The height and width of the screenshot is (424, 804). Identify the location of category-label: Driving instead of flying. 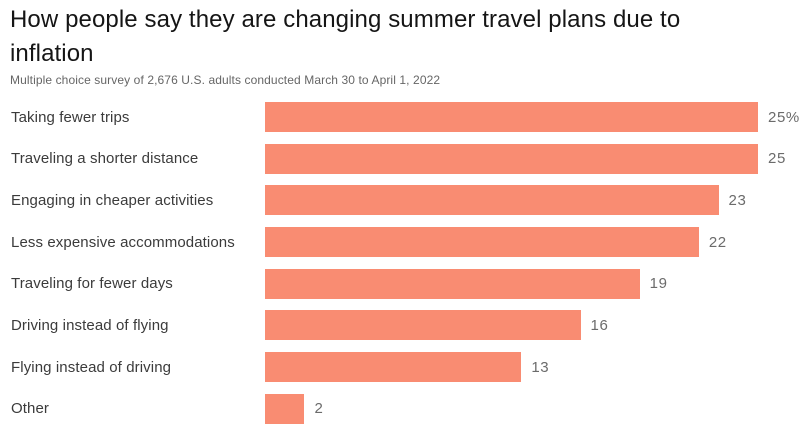
(90, 325).